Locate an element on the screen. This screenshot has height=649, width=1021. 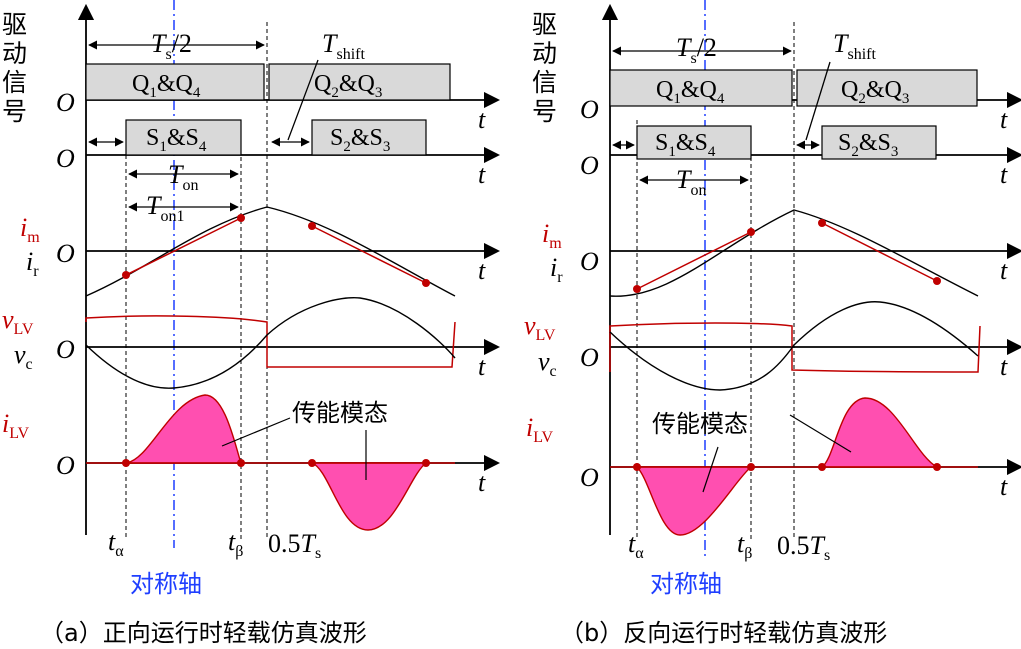
half-ts-label: 0.5Ts is located at coordinates (294, 545).